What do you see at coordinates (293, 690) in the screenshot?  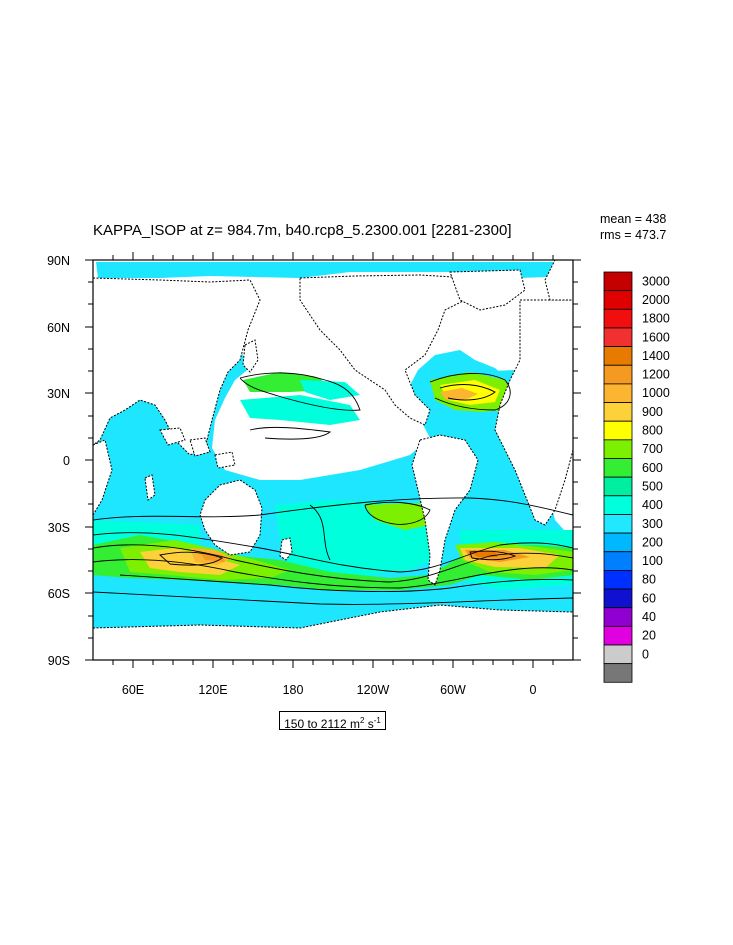 I see `lon-label-180: 180` at bounding box center [293, 690].